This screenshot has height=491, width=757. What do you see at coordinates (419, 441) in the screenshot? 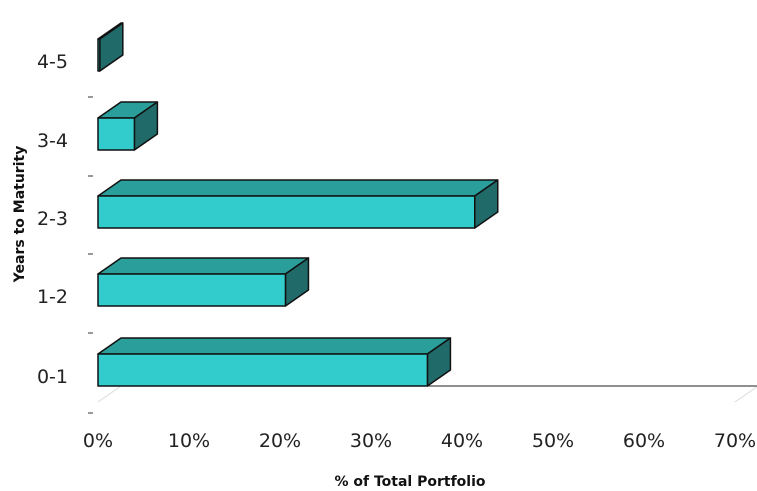
I see `x-tick-labels: 0% 10% 20% 30% 40% 50% 60% 70%` at bounding box center [419, 441].